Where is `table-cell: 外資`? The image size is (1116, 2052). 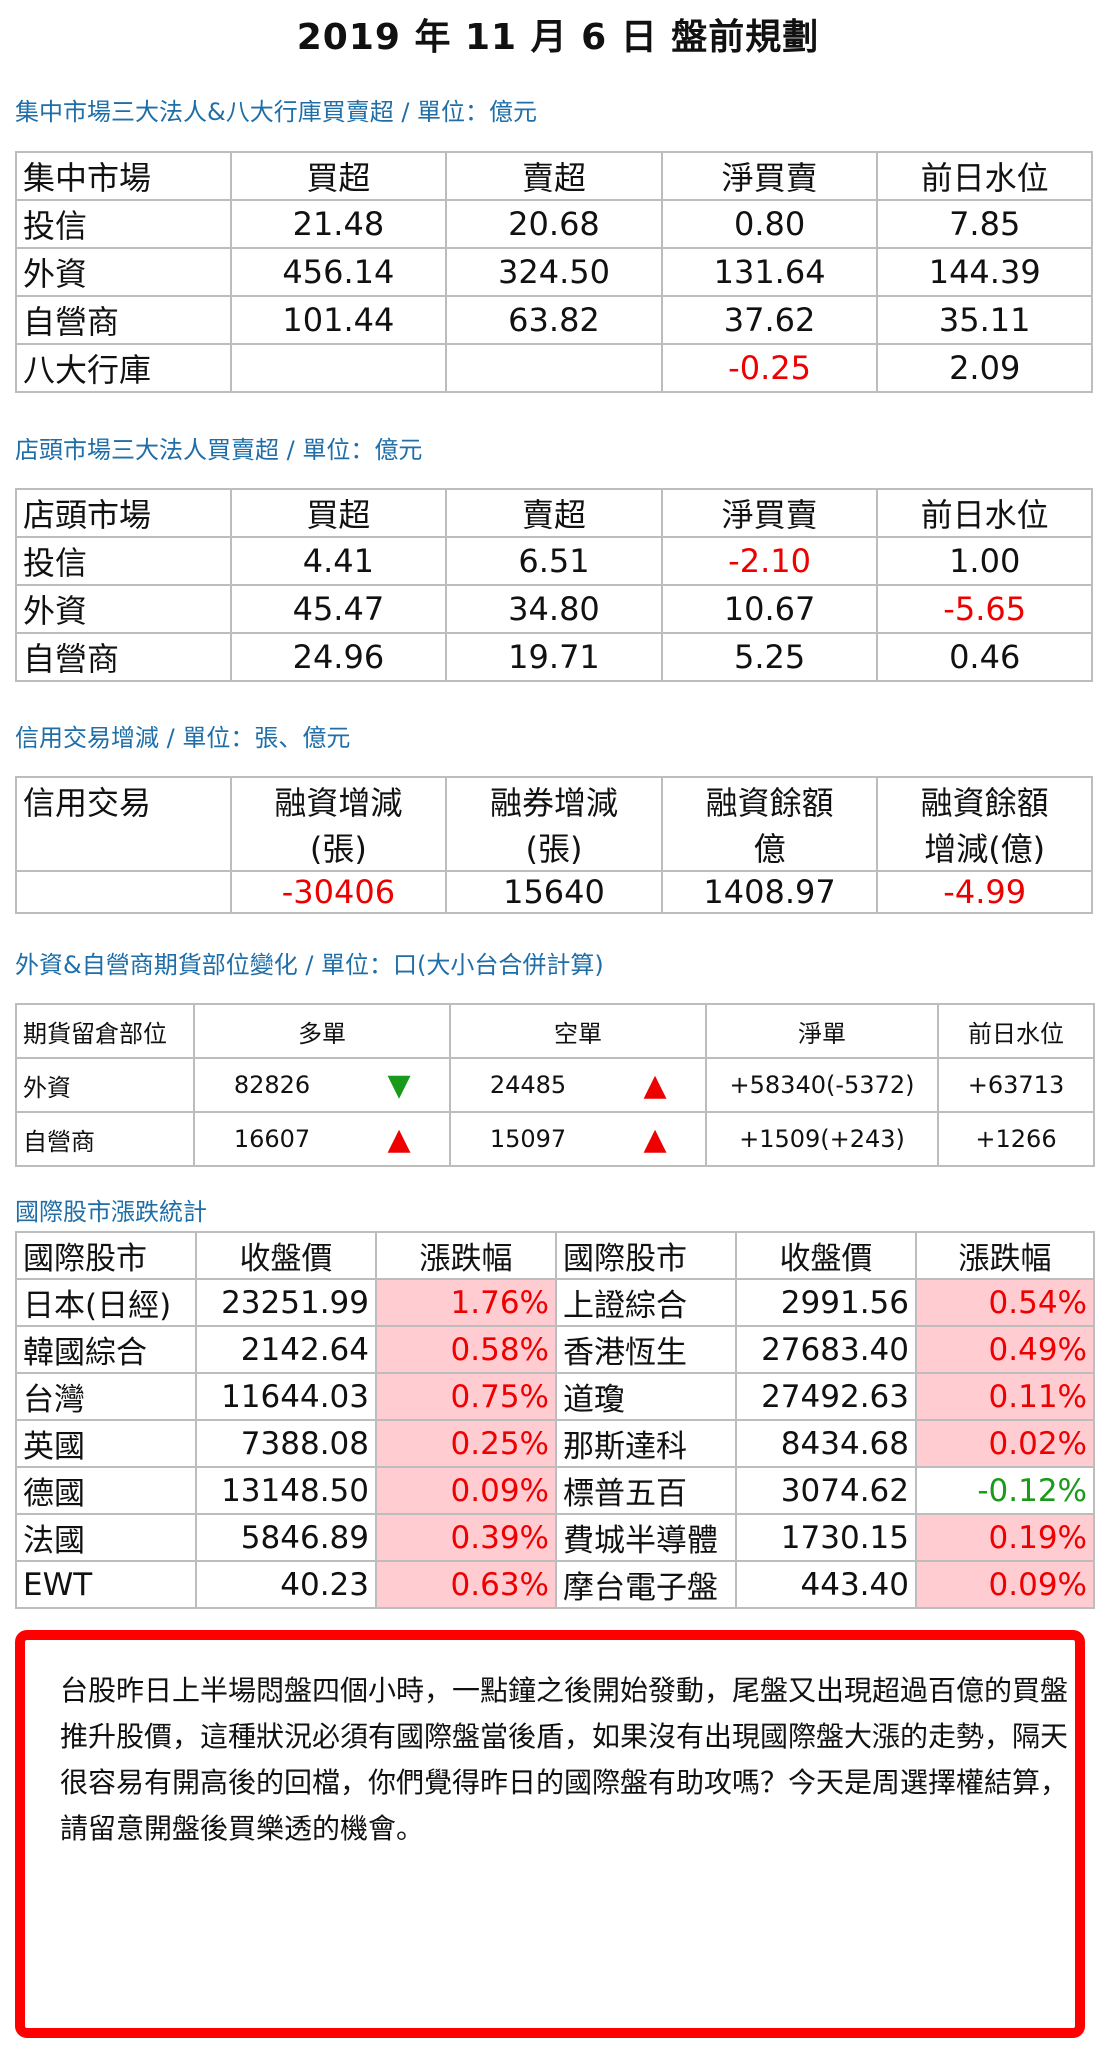 table-cell: 外資 is located at coordinates (105, 1085).